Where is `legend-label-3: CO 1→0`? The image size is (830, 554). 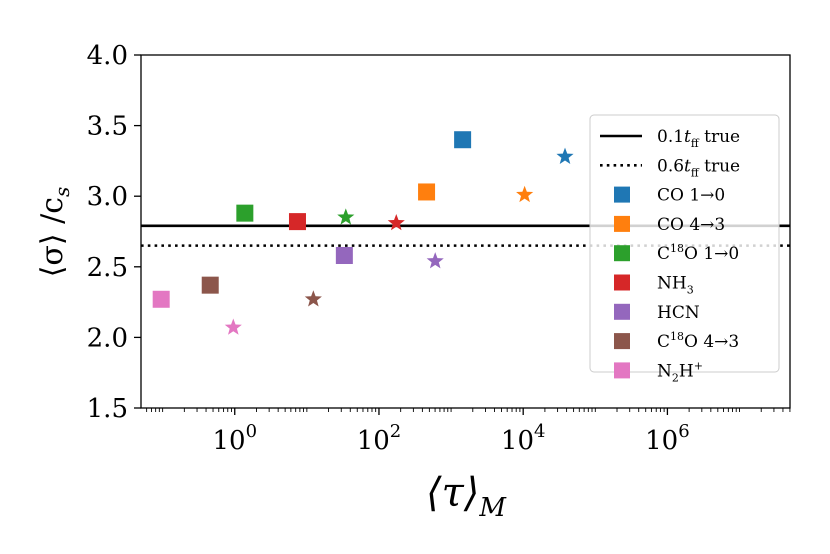 legend-label-3: CO 1→0 is located at coordinates (691, 196).